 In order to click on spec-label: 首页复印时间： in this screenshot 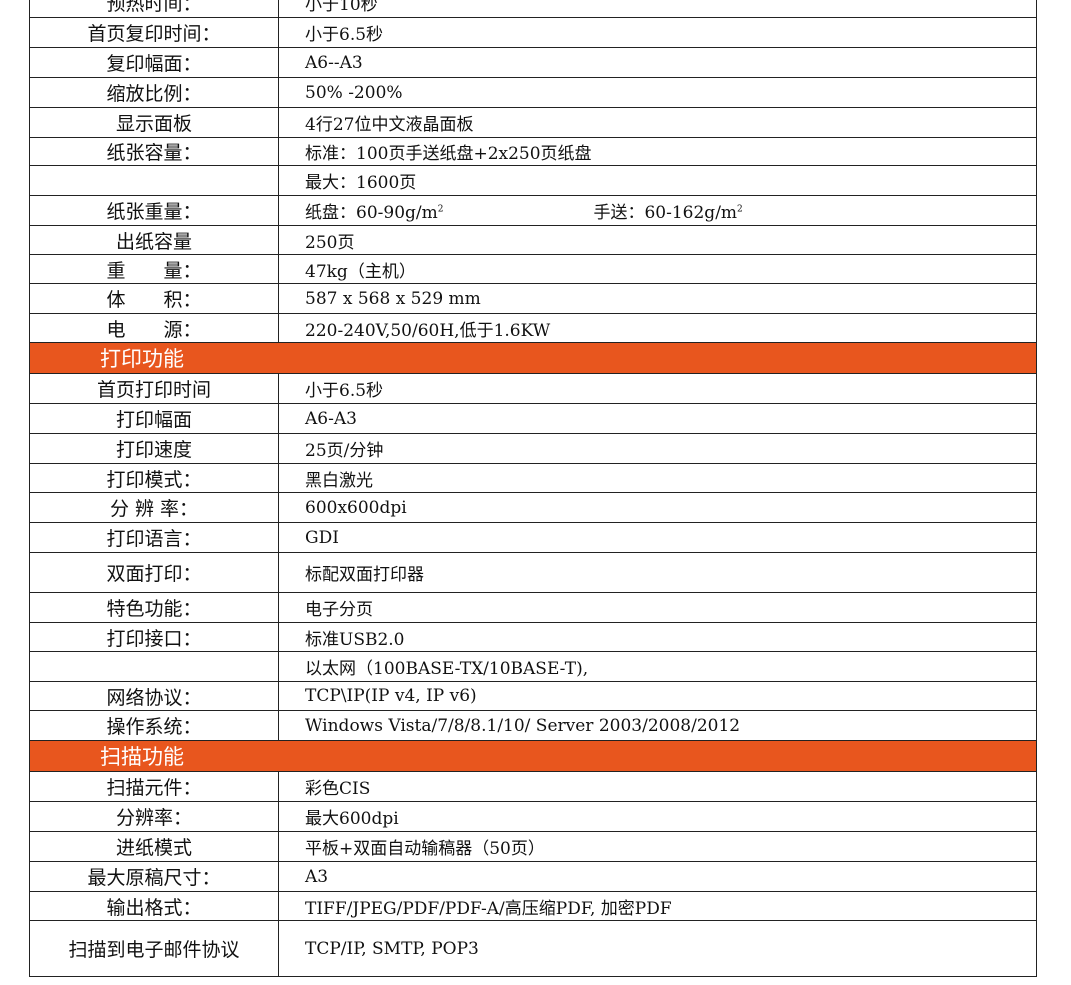, I will do `click(154, 32)`.